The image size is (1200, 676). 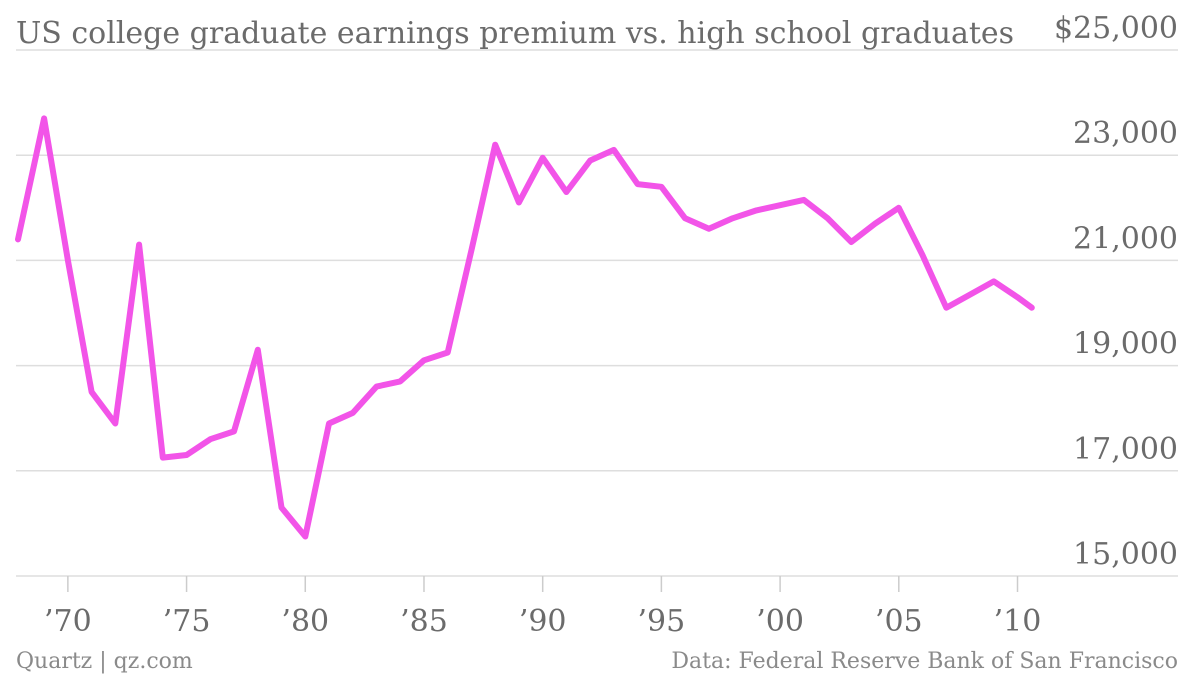 What do you see at coordinates (1125, 133) in the screenshot?
I see `y-tick-label: 23,000` at bounding box center [1125, 133].